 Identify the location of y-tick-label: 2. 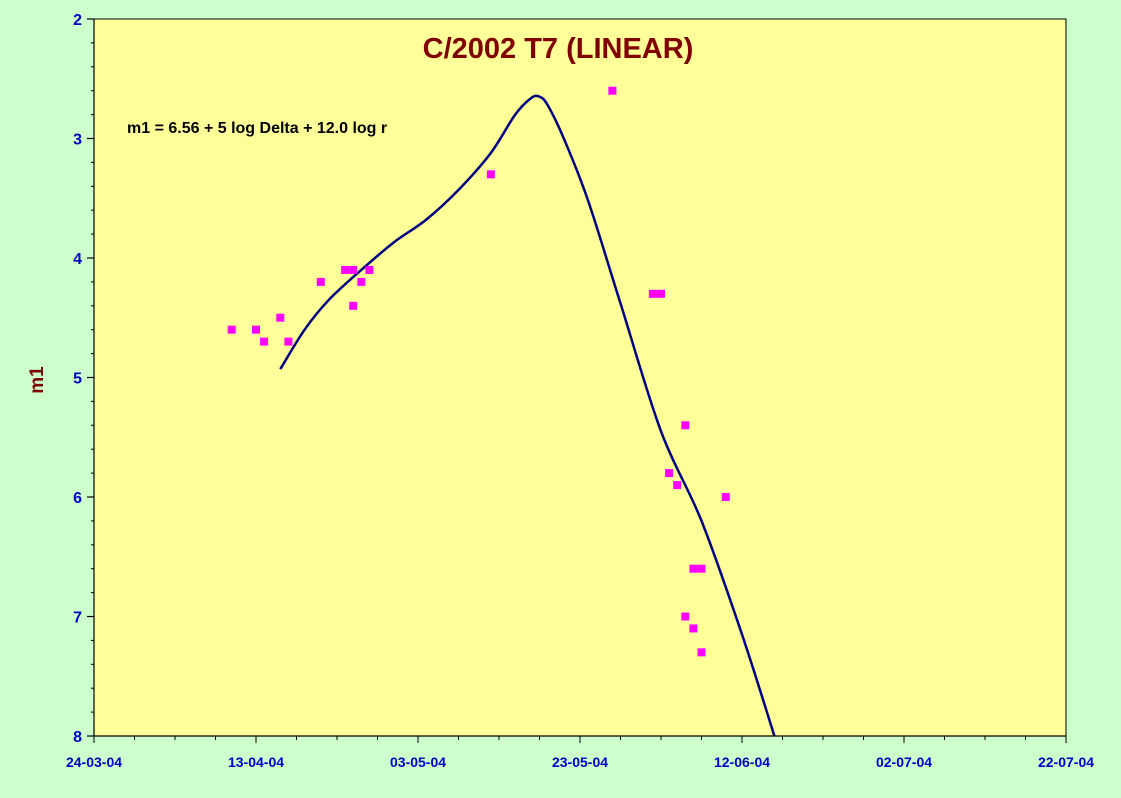
(77, 20).